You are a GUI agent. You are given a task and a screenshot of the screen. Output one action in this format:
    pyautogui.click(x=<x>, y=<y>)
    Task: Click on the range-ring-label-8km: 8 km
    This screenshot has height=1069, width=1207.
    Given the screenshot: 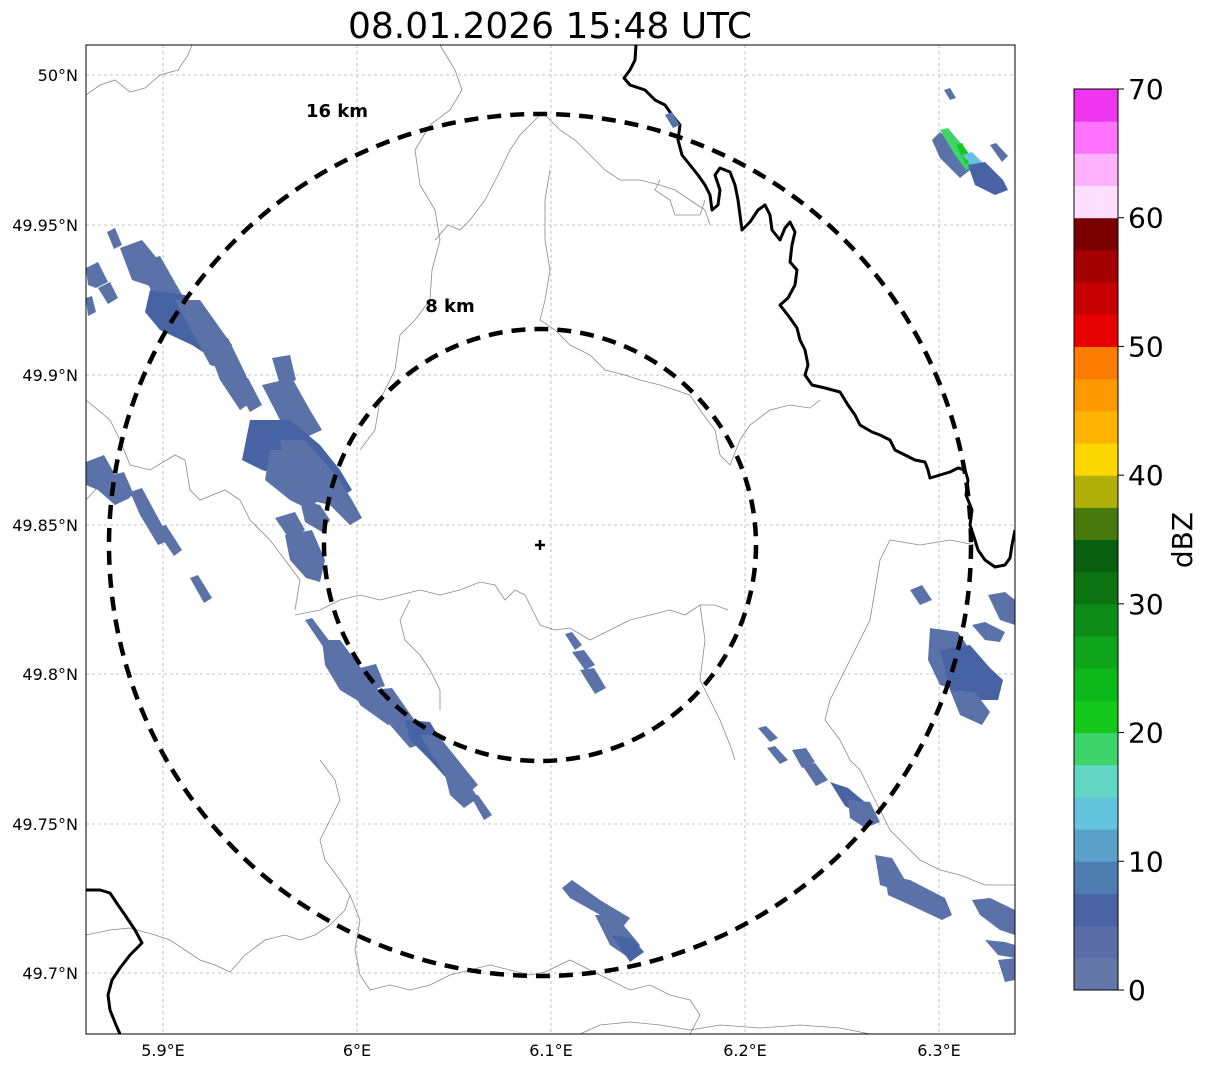 What is the action you would take?
    pyautogui.click(x=450, y=306)
    